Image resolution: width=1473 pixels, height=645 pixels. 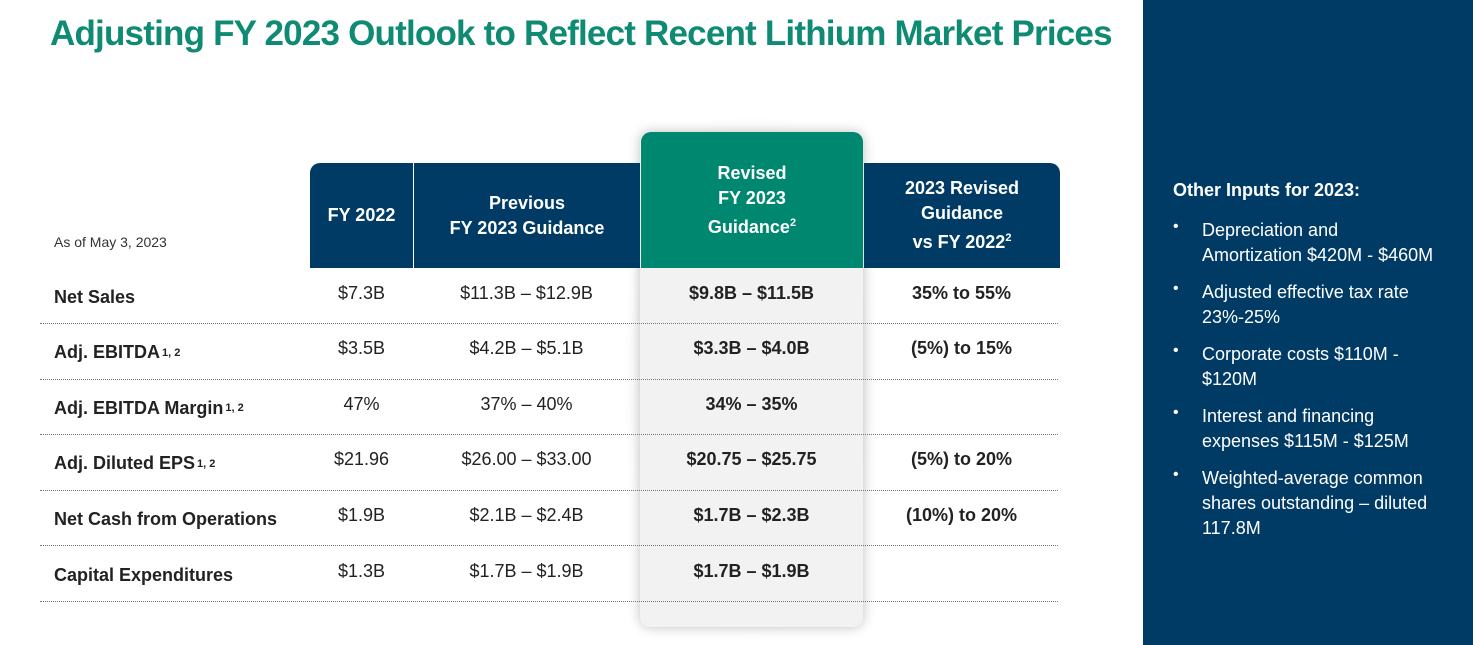 I want to click on sidebar-line: Interest and financing, so click(x=1288, y=416).